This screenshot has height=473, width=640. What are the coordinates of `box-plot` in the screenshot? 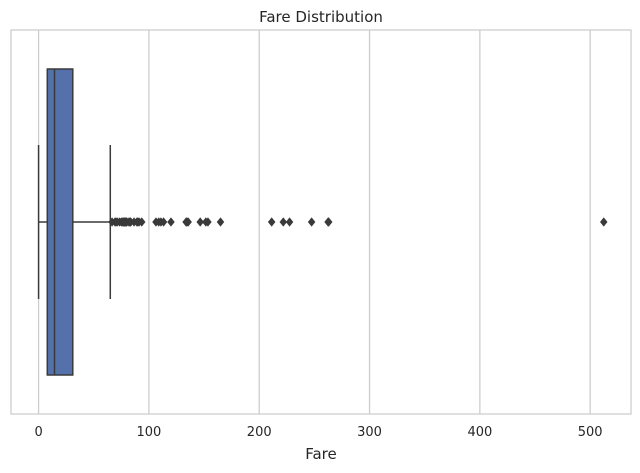 It's located at (74, 222).